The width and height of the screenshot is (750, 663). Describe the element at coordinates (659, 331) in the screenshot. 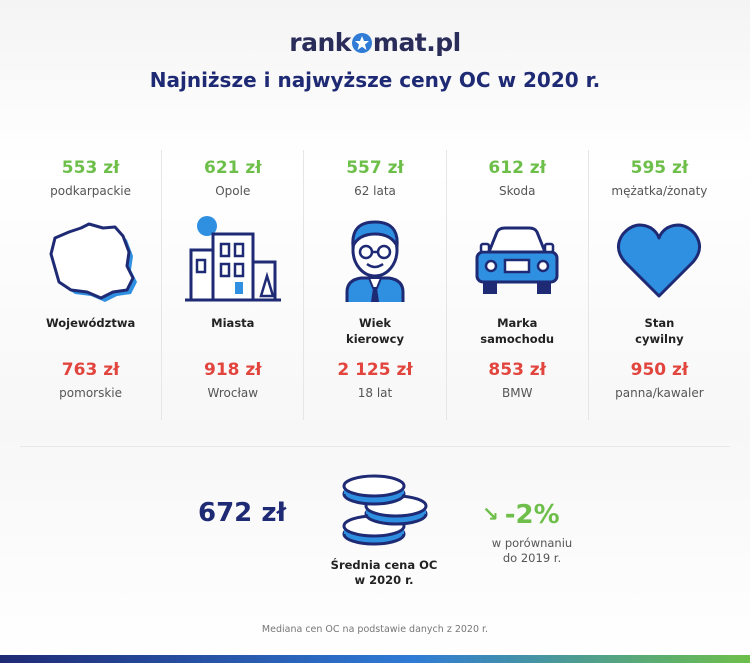

I see `category-label: Stan cywilny` at that location.